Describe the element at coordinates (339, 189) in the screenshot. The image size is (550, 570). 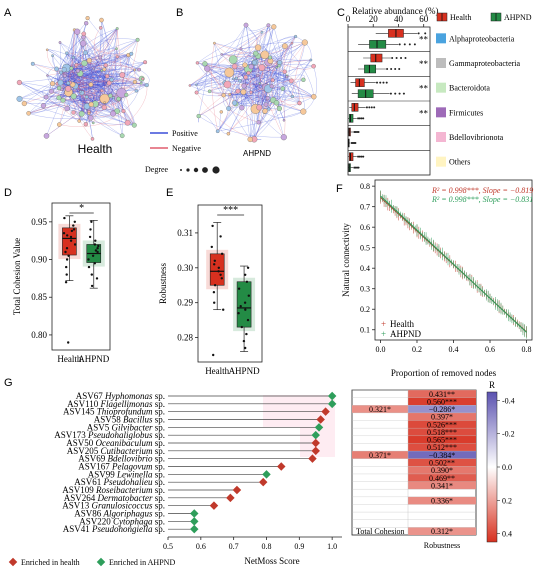
I see `panel-label-f: F` at that location.